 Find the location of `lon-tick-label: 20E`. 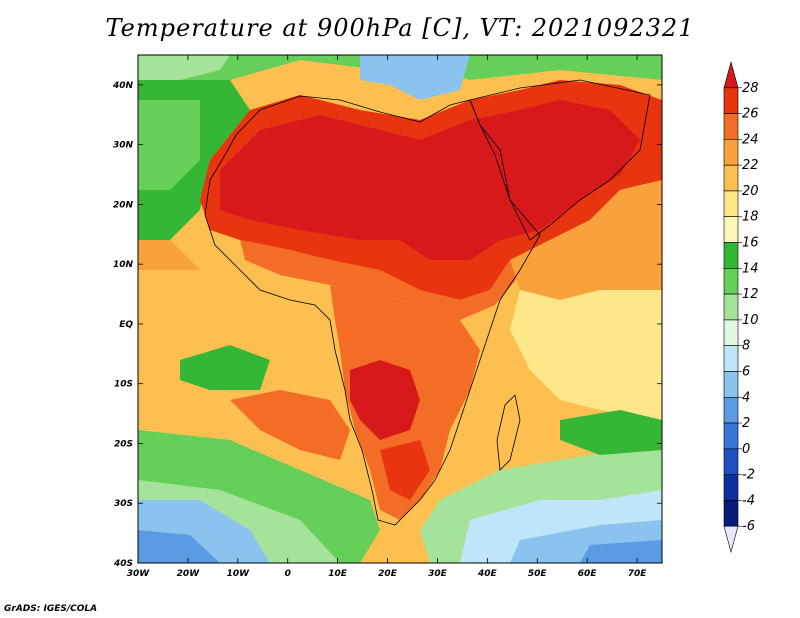

lon-tick-label: 20E is located at coordinates (388, 574).